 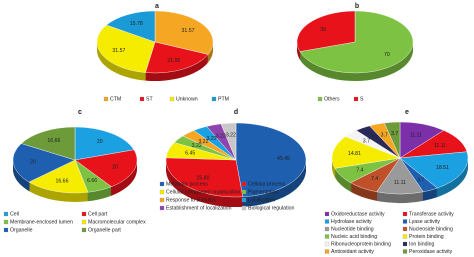 I want to click on legend-label: Hydrolase activity, so click(x=351, y=222).